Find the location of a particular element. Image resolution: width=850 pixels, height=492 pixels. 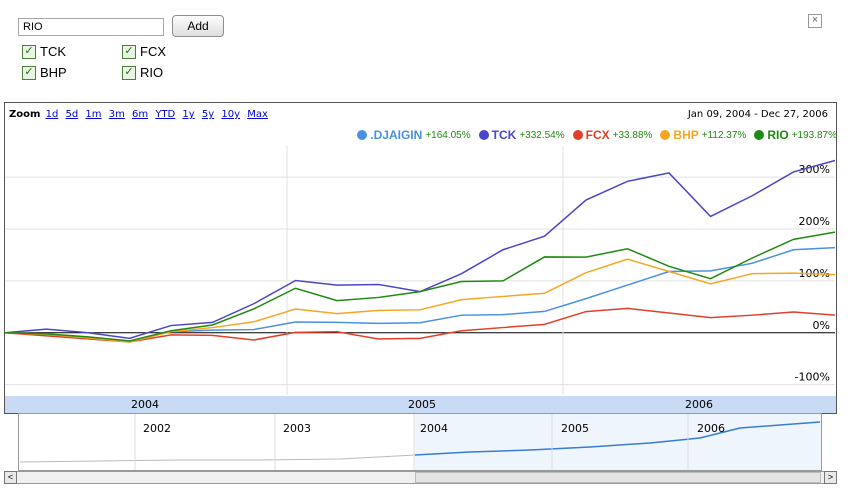

legend-item-rio: RIO +193.87% is located at coordinates (795, 135).